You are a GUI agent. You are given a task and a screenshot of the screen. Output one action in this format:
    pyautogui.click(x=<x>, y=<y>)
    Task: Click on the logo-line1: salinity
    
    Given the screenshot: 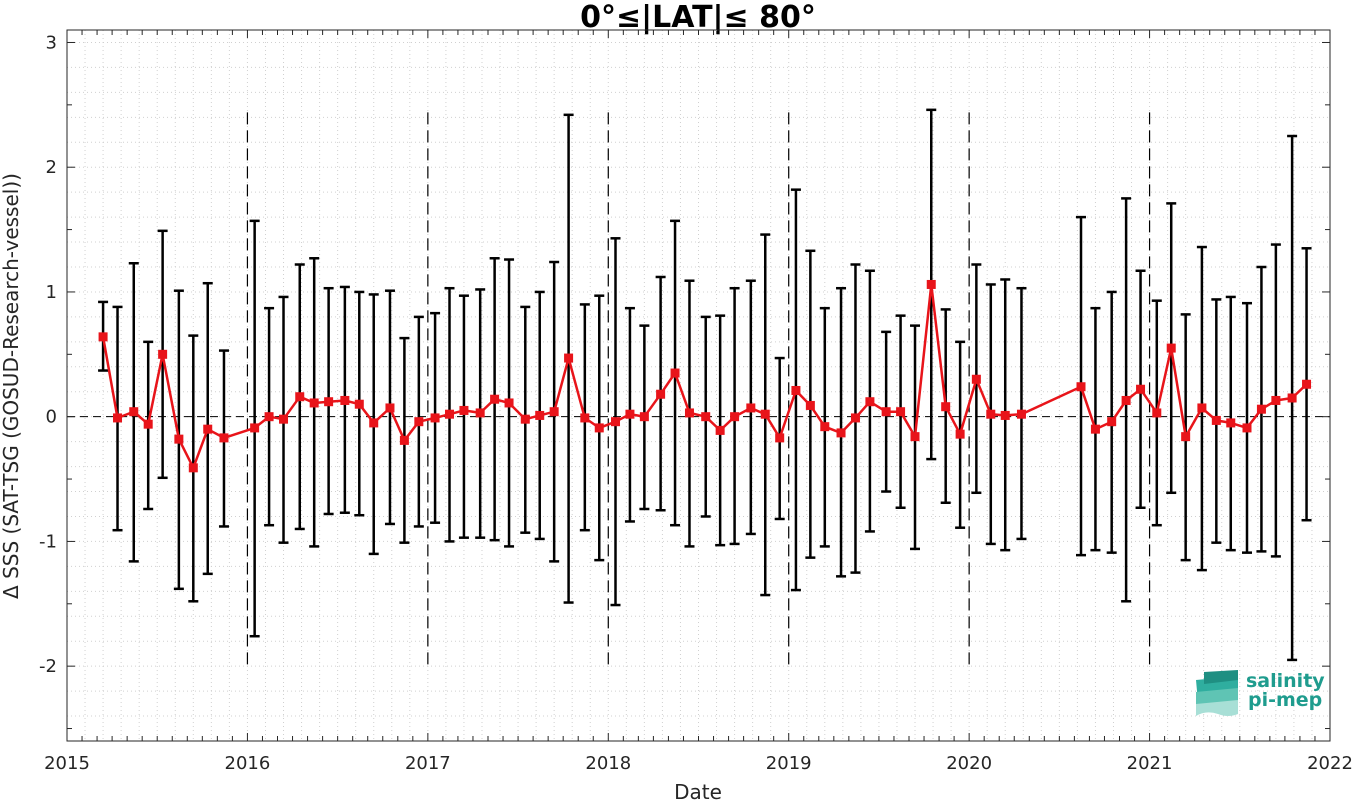 What is the action you would take?
    pyautogui.click(x=1285, y=681)
    